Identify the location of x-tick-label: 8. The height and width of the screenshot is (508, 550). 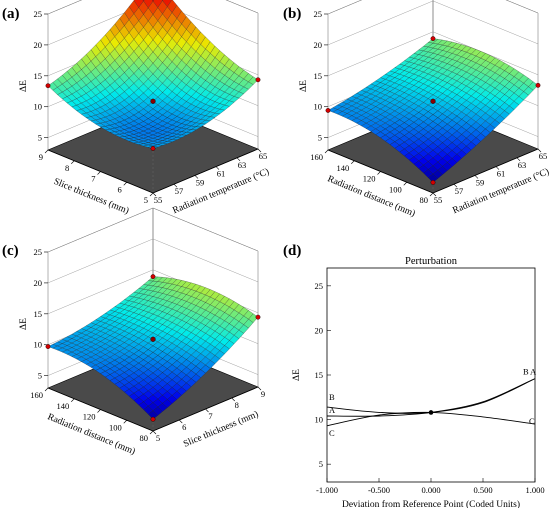
(237, 405).